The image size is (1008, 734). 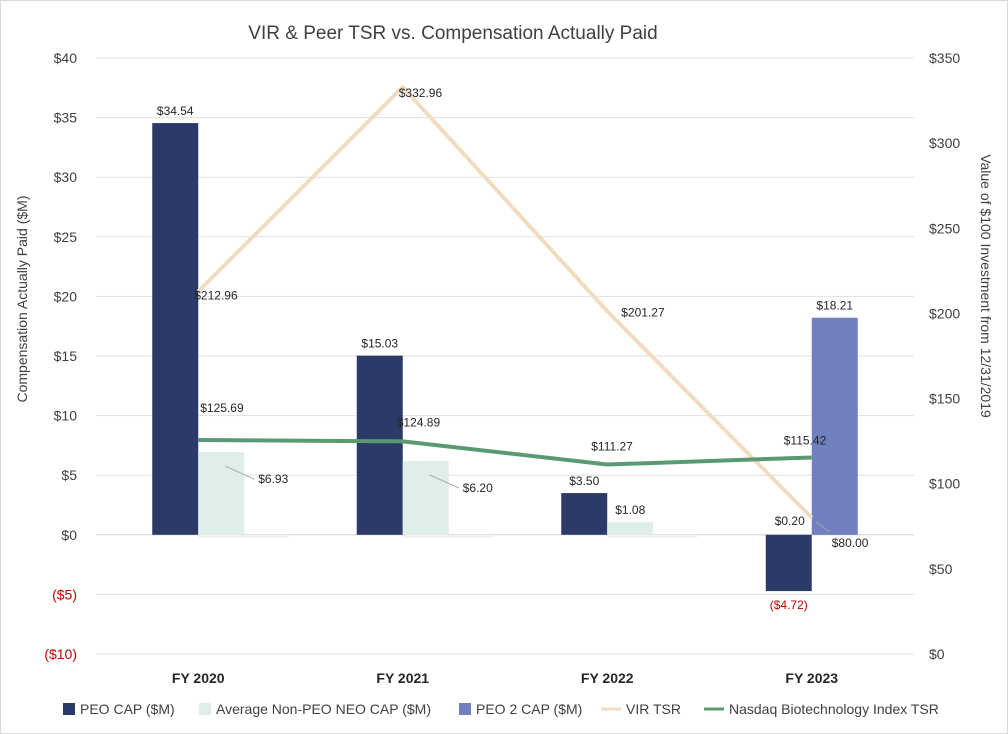 I want to click on x-category-label: FY 2022, so click(x=607, y=678).